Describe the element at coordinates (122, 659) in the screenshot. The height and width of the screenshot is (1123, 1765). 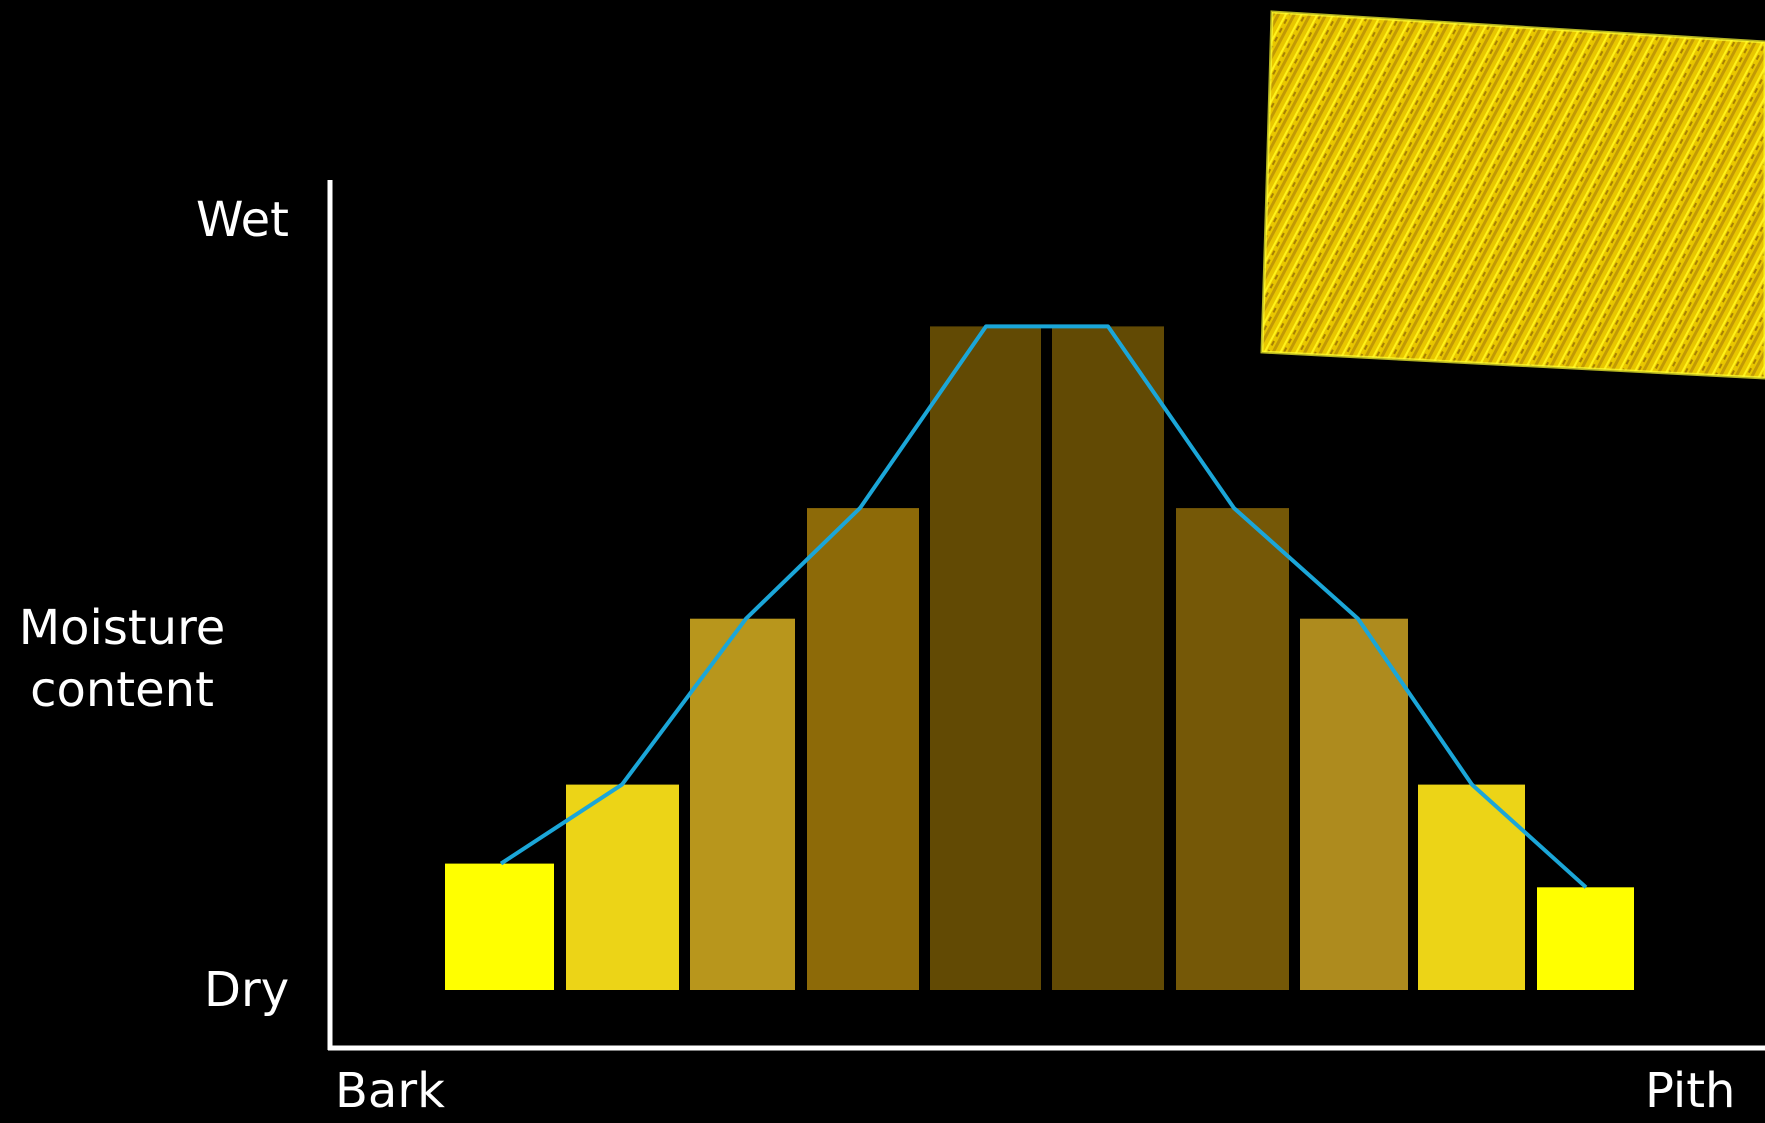
I see `y-axis-label: Moisture content` at that location.